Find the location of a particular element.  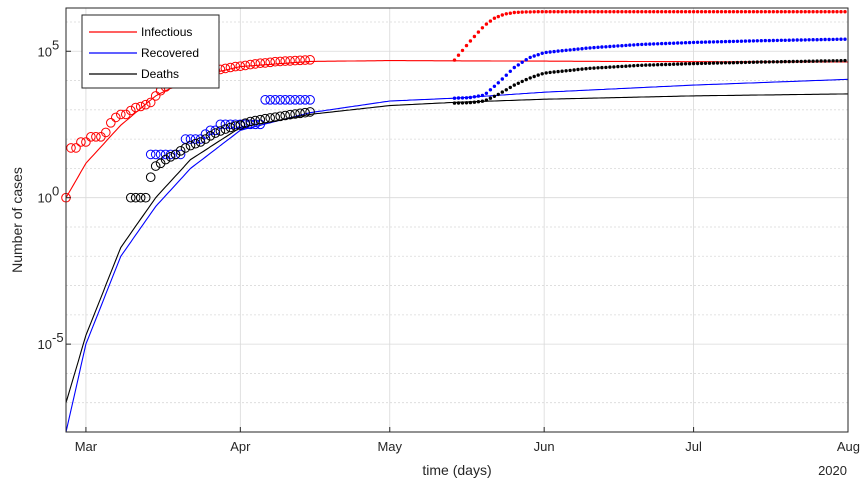

legend-box is located at coordinates (150, 51).